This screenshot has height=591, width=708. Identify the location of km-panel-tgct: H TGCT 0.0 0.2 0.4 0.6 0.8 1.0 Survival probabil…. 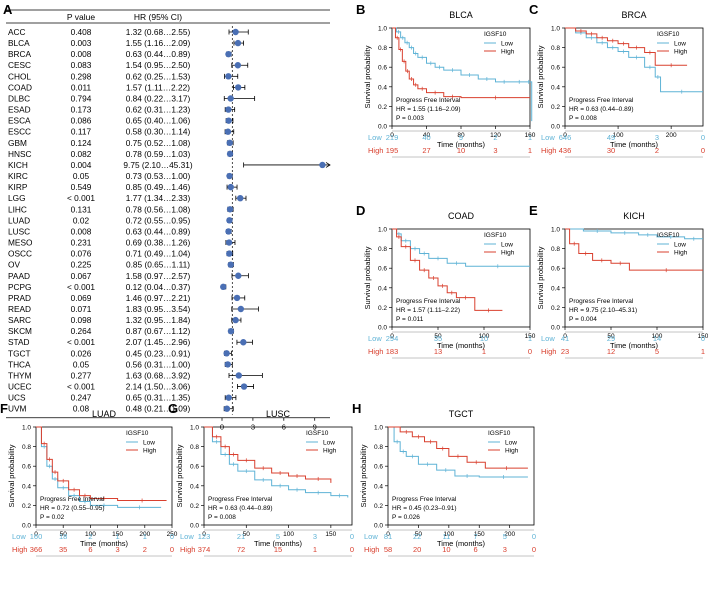
(444, 479).